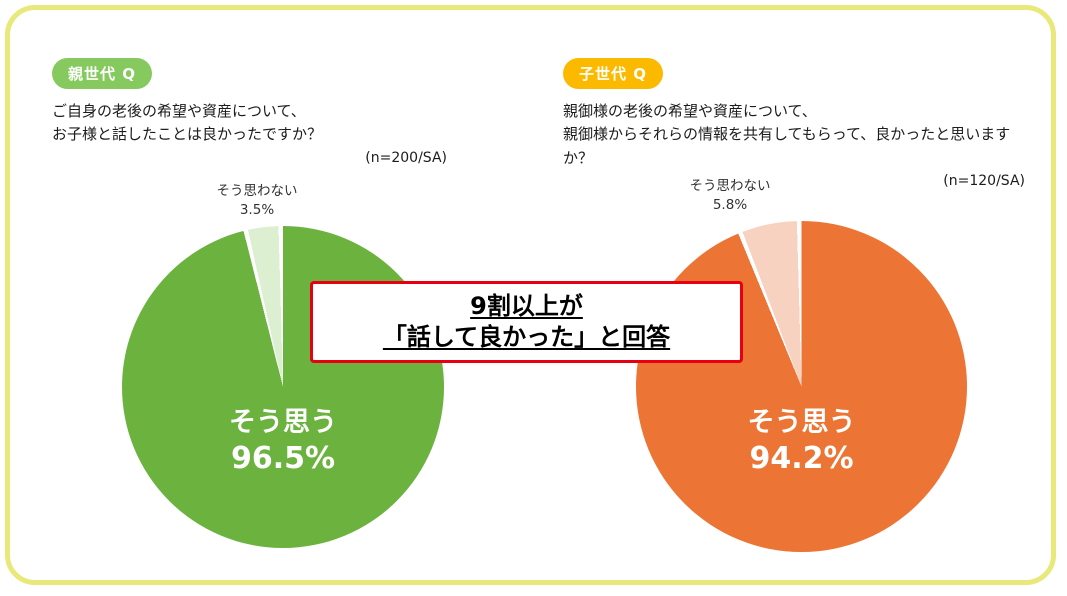 The width and height of the screenshot is (1067, 596). Describe the element at coordinates (984, 180) in the screenshot. I see `child-sample-size: (n=120/SA)` at that location.